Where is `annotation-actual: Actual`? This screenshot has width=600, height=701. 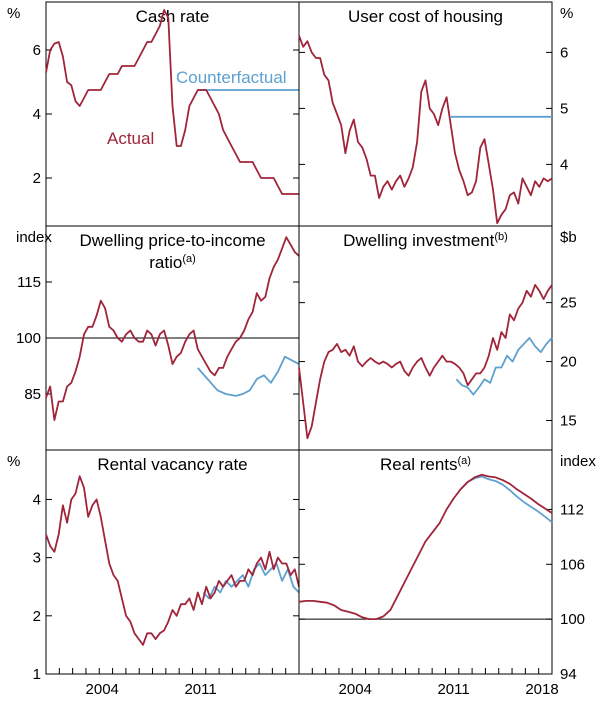 annotation-actual: Actual is located at coordinates (130, 138).